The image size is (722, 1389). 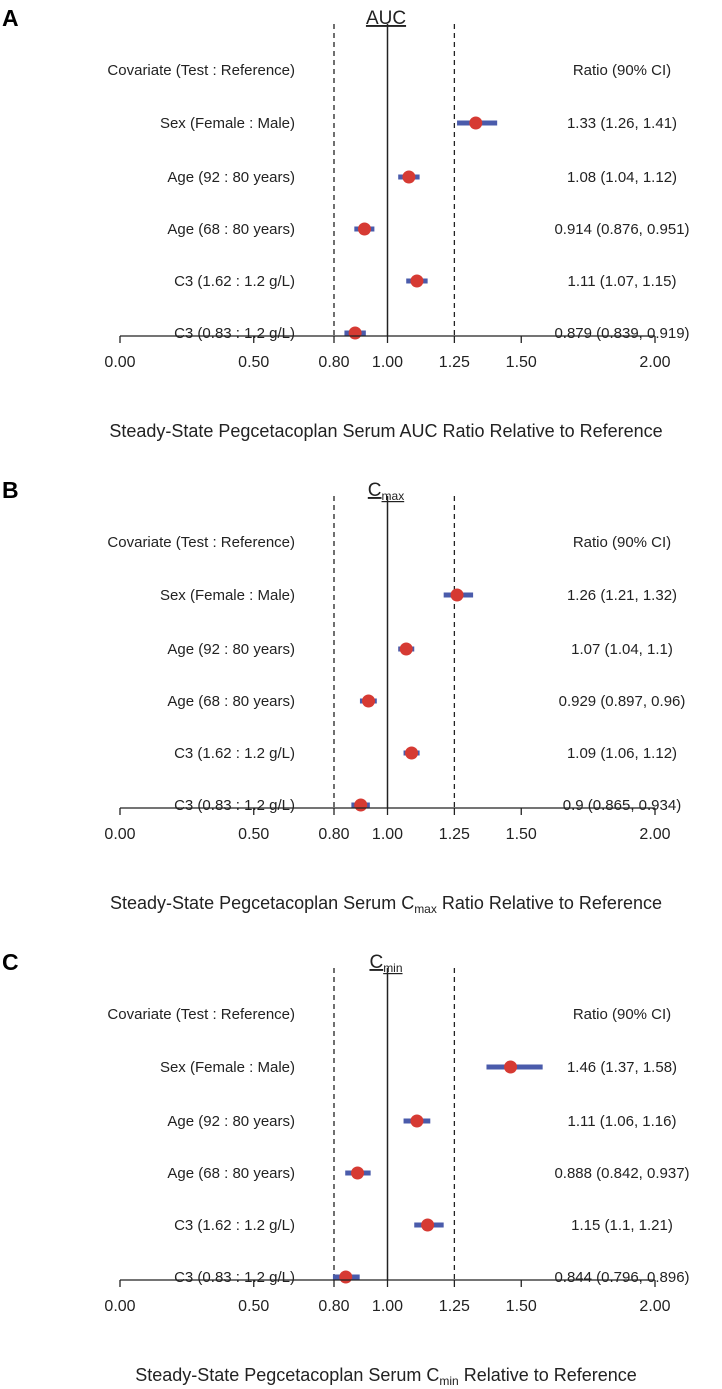 What do you see at coordinates (10, 18) in the screenshot?
I see `panel-letter: A` at bounding box center [10, 18].